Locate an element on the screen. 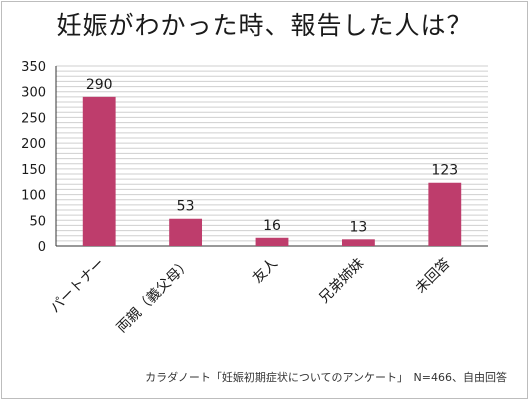 Image resolution: width=529 pixels, height=400 pixels. y-tick-label: 250 is located at coordinates (33, 118).